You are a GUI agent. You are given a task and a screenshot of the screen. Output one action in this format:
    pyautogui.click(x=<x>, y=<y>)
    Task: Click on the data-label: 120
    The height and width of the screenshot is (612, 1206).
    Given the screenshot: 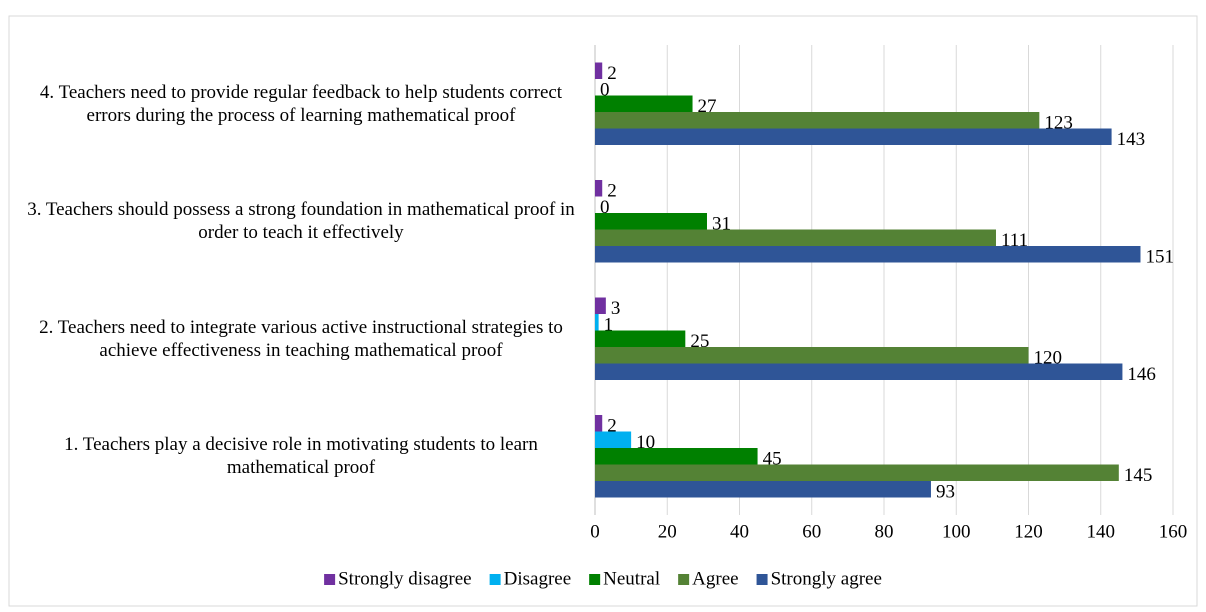 What is the action you would take?
    pyautogui.click(x=1048, y=358)
    